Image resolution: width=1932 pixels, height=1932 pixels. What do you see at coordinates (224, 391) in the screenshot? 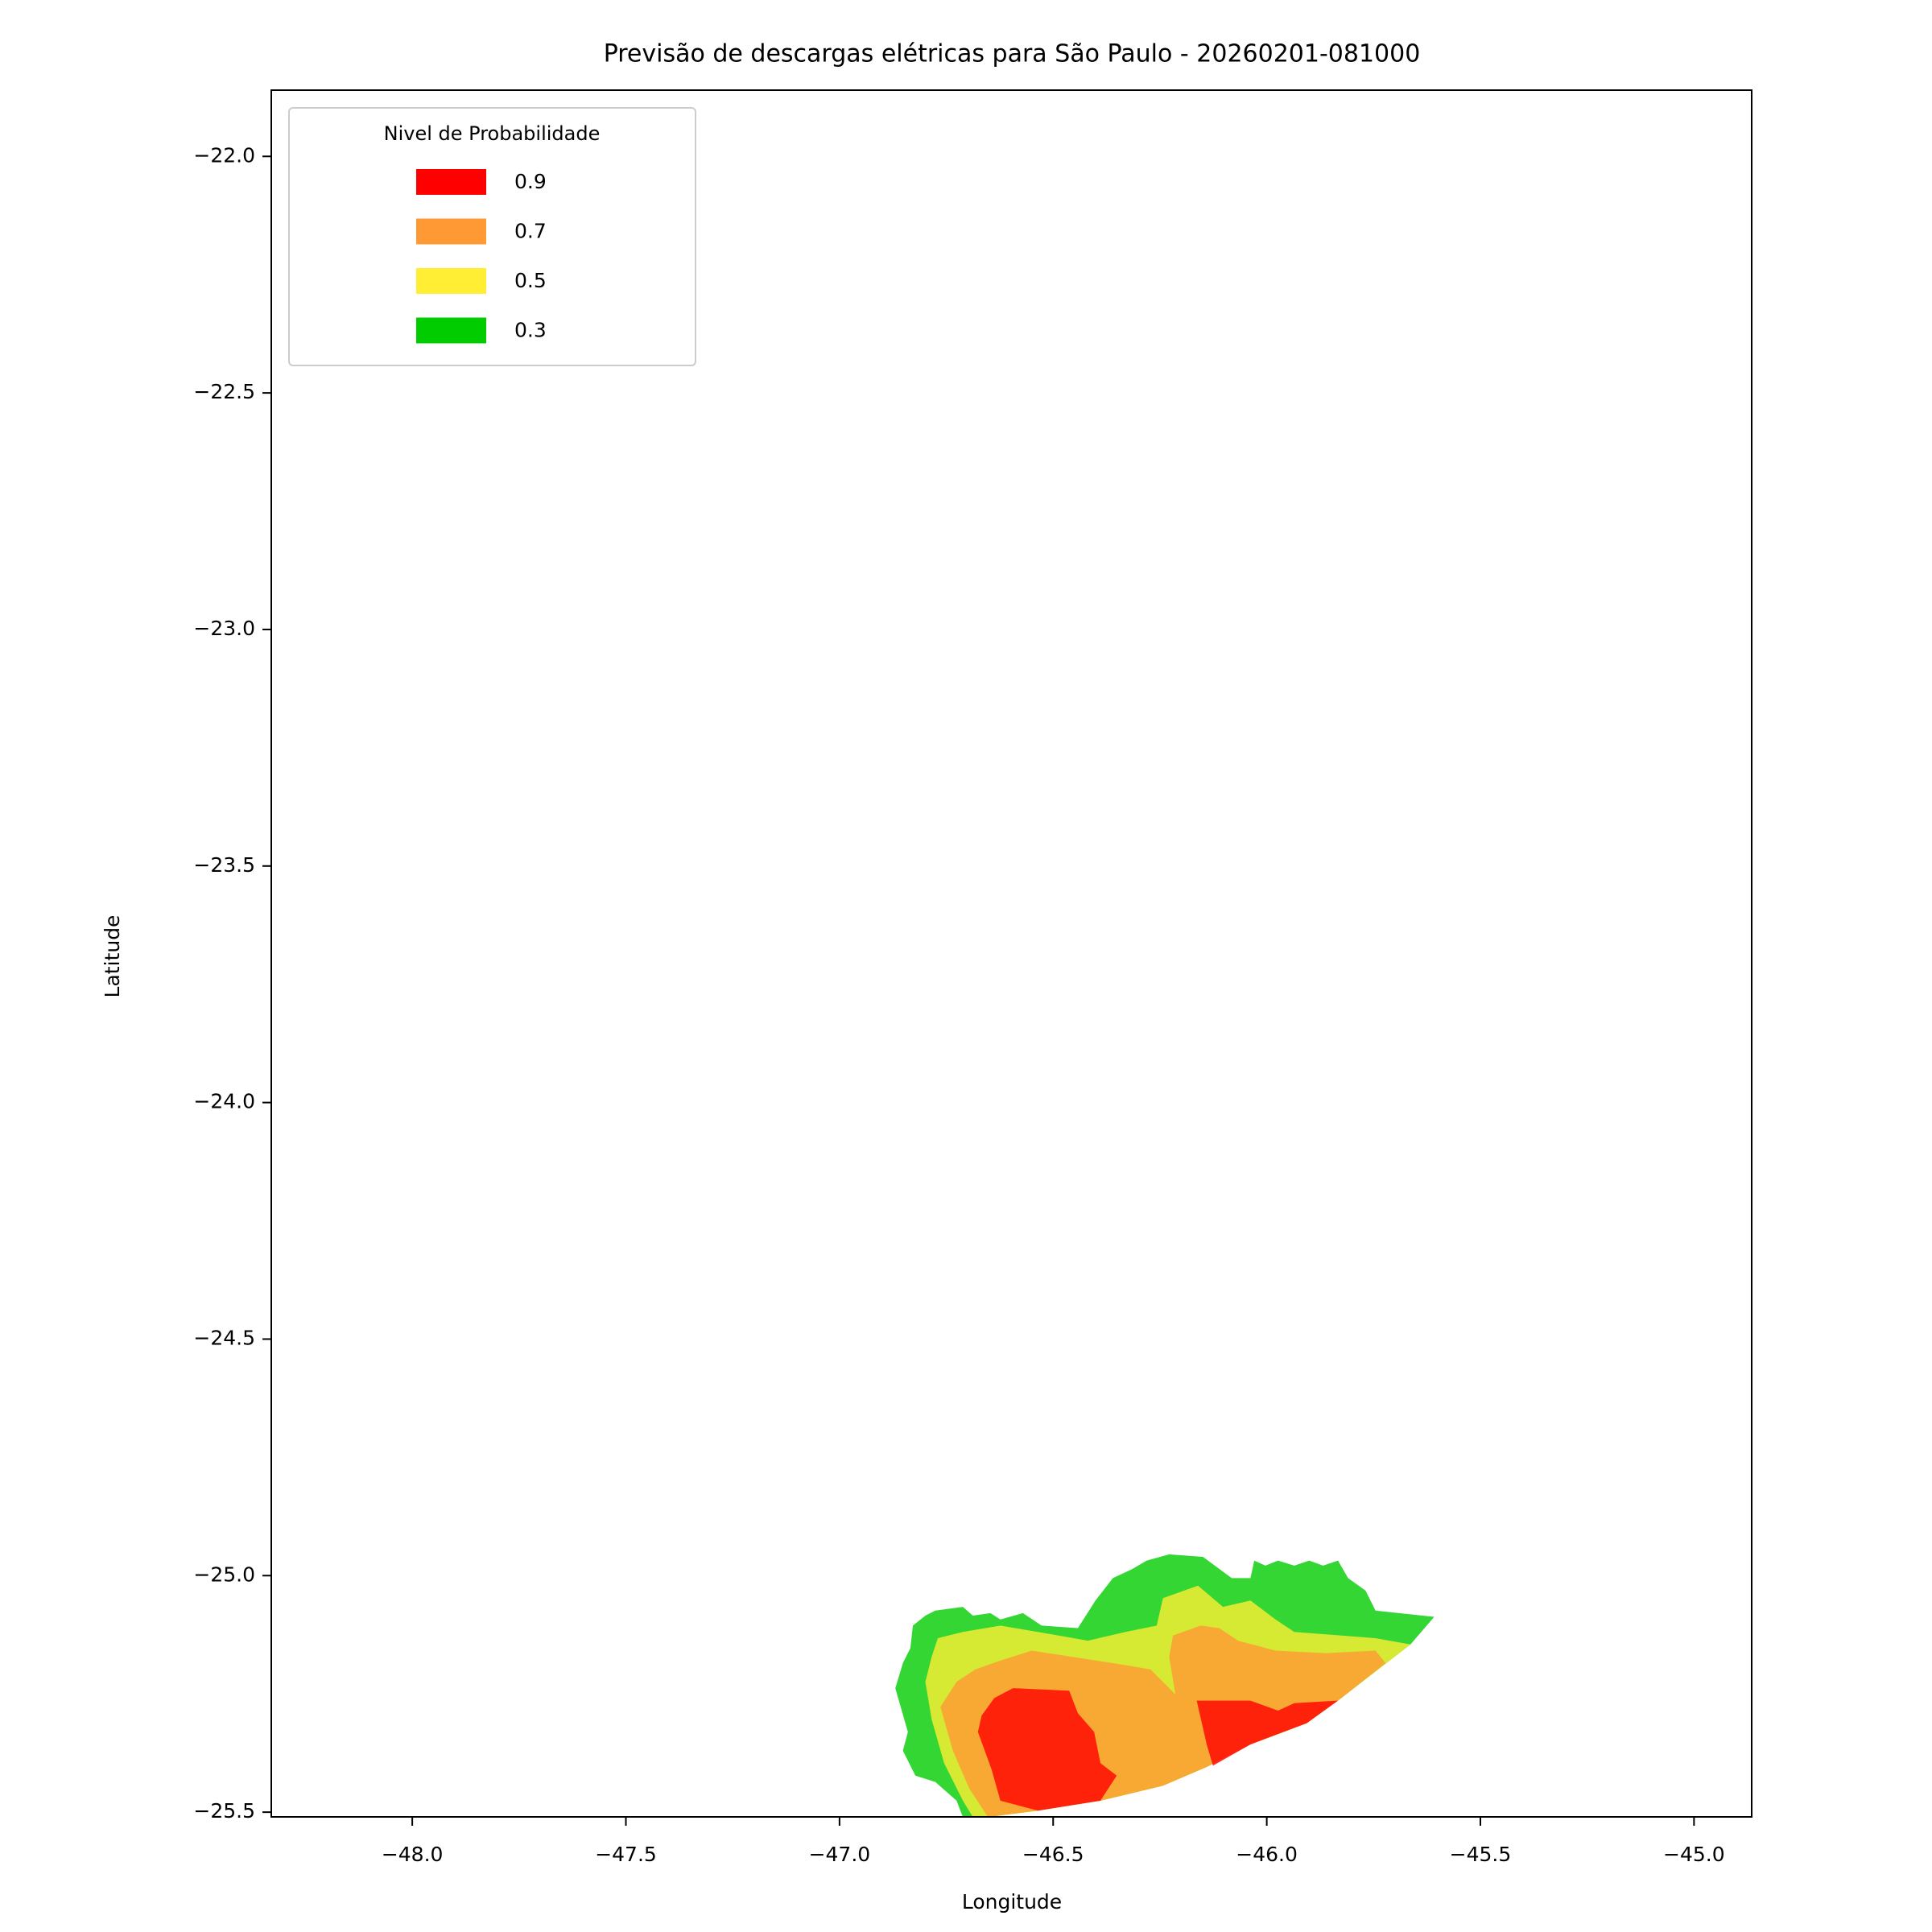
I see `y-tick-label: −22.5` at bounding box center [224, 391].